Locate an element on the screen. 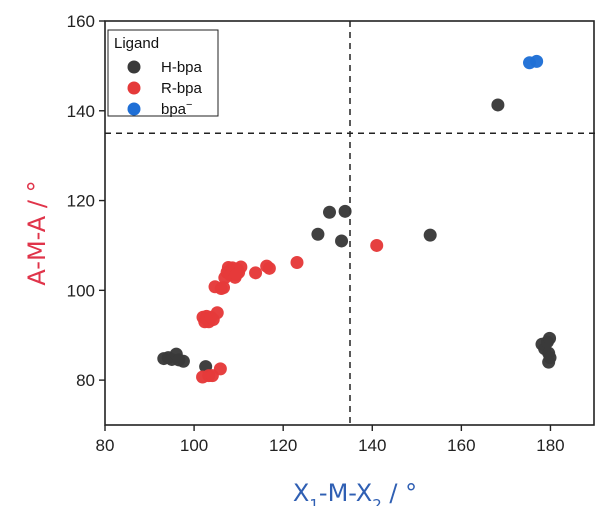 Image resolution: width=595 pixels, height=506 pixels. y-axis-title: A-M-A / ° is located at coordinates (37, 232).